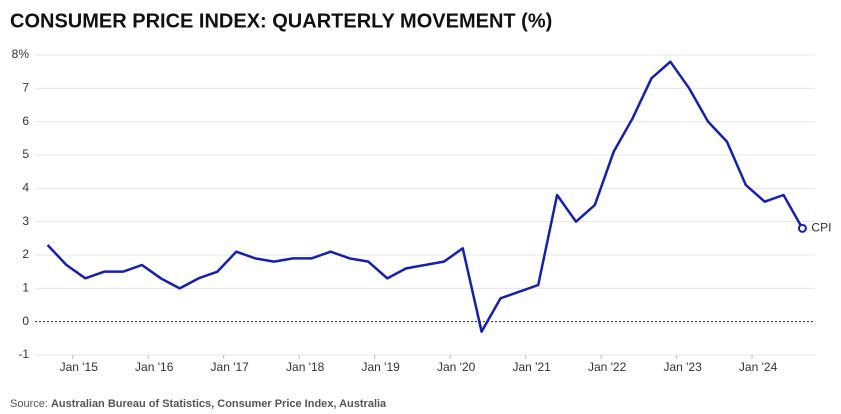 The image size is (841, 414). I want to click on series-label: CPI, so click(821, 228).